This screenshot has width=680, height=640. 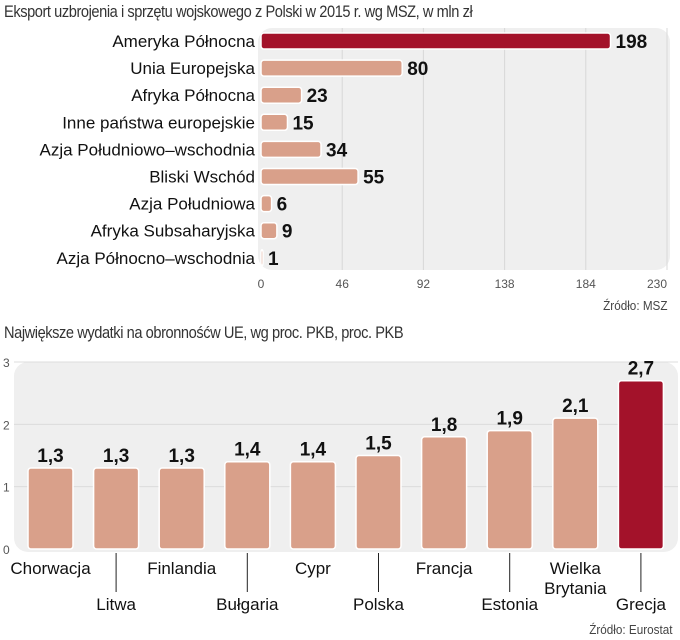 I want to click on category-label: Unia Europejska, so click(x=192, y=68).